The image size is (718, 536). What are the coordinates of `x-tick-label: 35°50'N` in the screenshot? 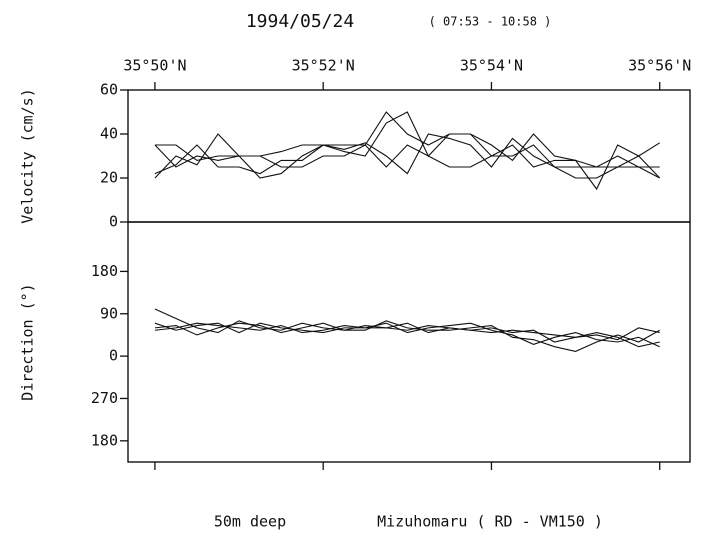 It's located at (154, 66).